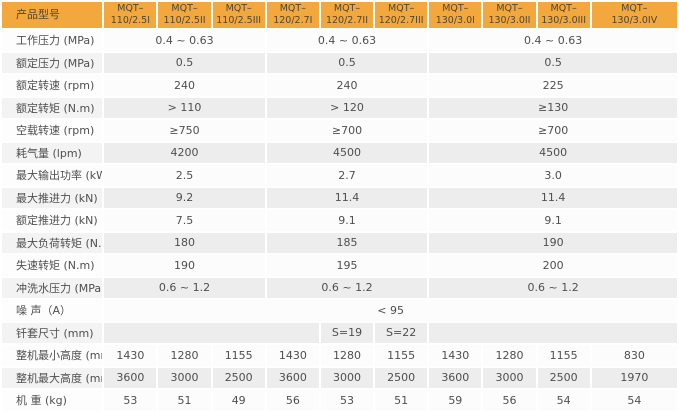  Describe the element at coordinates (184, 107) in the screenshot. I see `spec-value: > 110` at that location.